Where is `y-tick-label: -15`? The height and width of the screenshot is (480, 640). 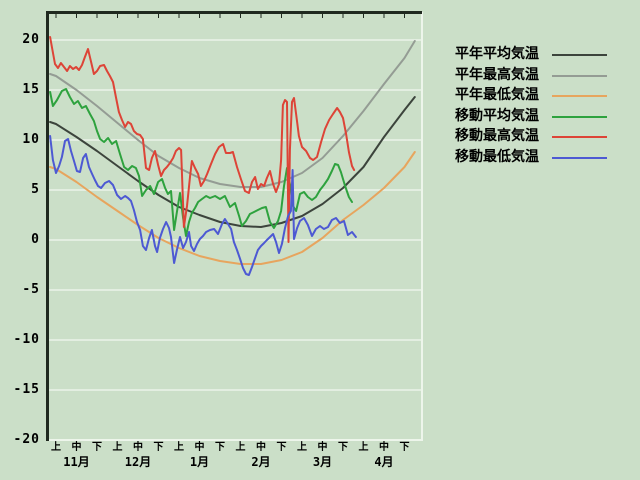
y-tick-label: -15 is located at coordinates (26, 389).